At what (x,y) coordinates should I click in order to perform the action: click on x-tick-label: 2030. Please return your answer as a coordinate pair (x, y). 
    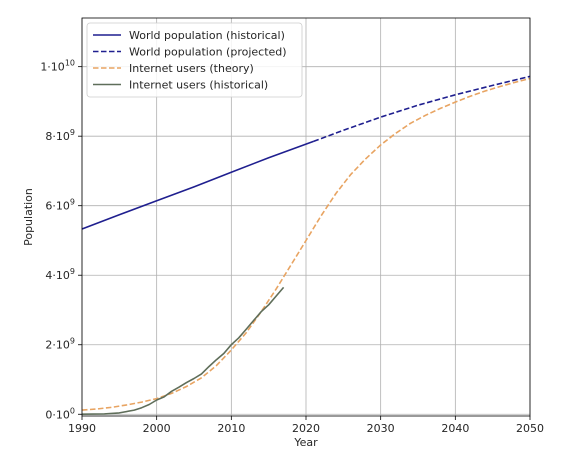
    Looking at the image, I should click on (381, 428).